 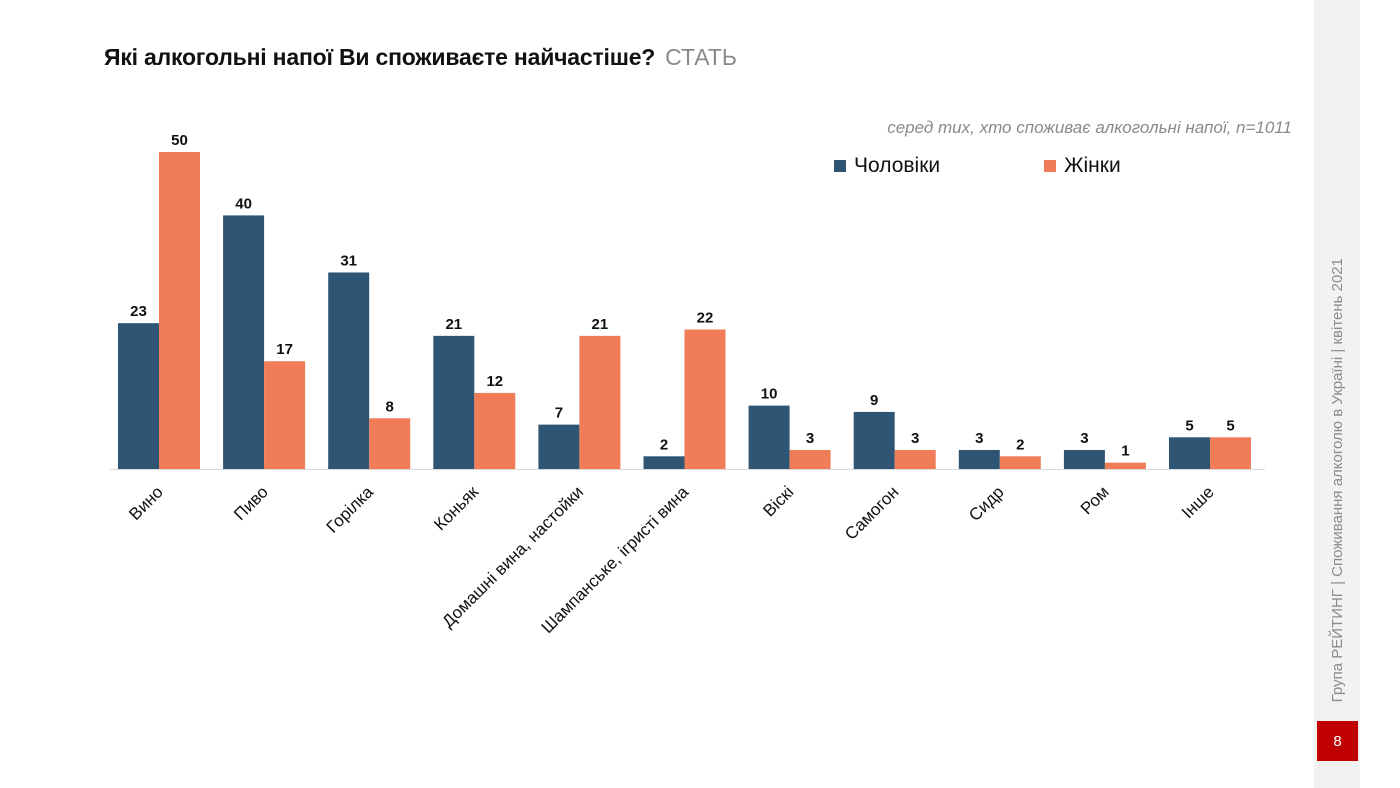 What do you see at coordinates (986, 503) in the screenshot?
I see `category-label-8: Сидр` at bounding box center [986, 503].